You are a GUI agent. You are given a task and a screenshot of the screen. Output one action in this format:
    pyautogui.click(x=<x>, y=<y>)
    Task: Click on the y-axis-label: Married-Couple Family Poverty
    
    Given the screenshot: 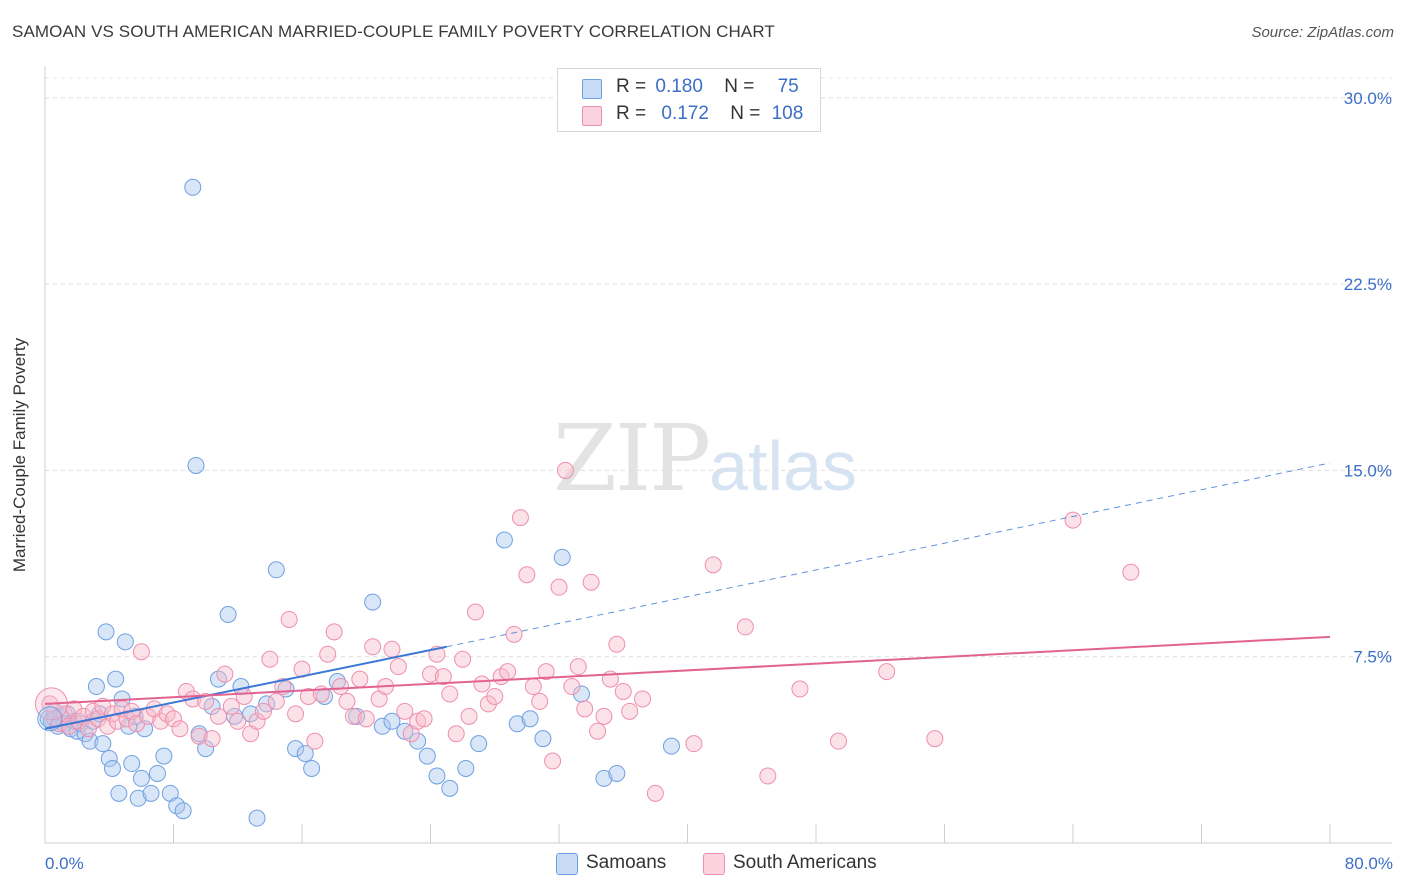 What is the action you would take?
    pyautogui.click(x=19, y=455)
    